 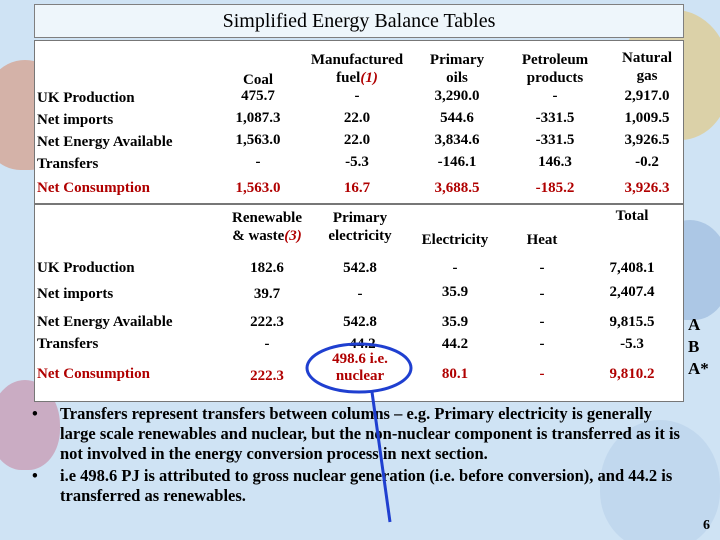 I want to click on cell: 1,087.3, so click(x=258, y=118).